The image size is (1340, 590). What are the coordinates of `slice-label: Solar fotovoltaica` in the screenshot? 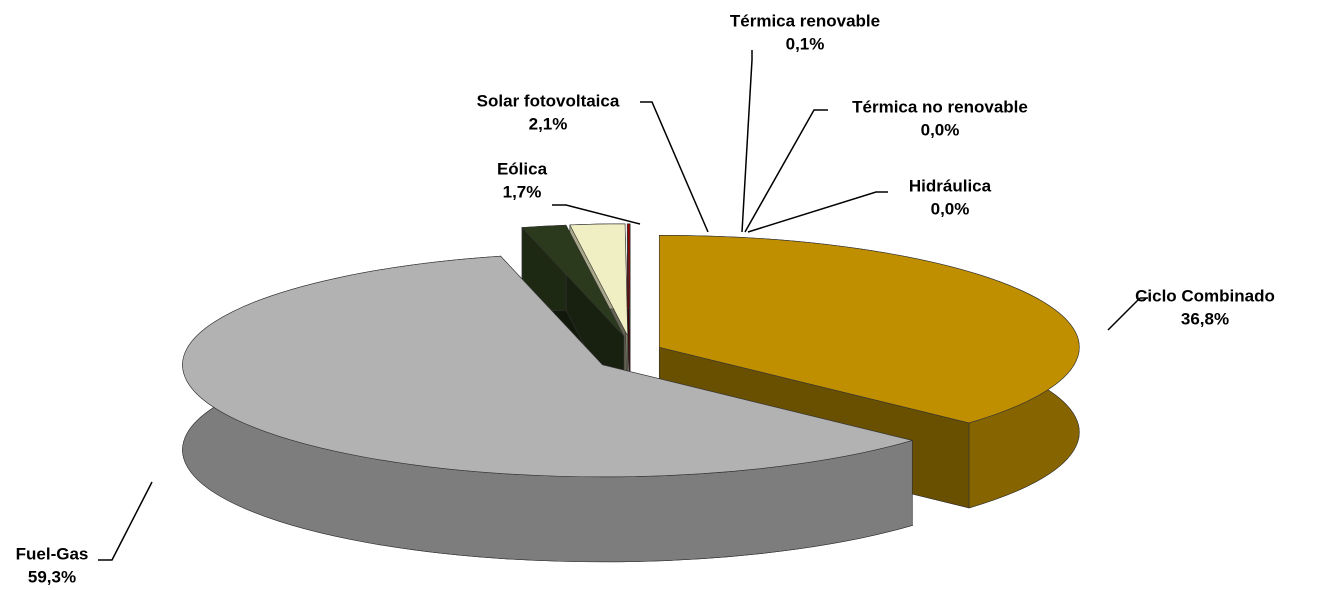 It's located at (548, 100).